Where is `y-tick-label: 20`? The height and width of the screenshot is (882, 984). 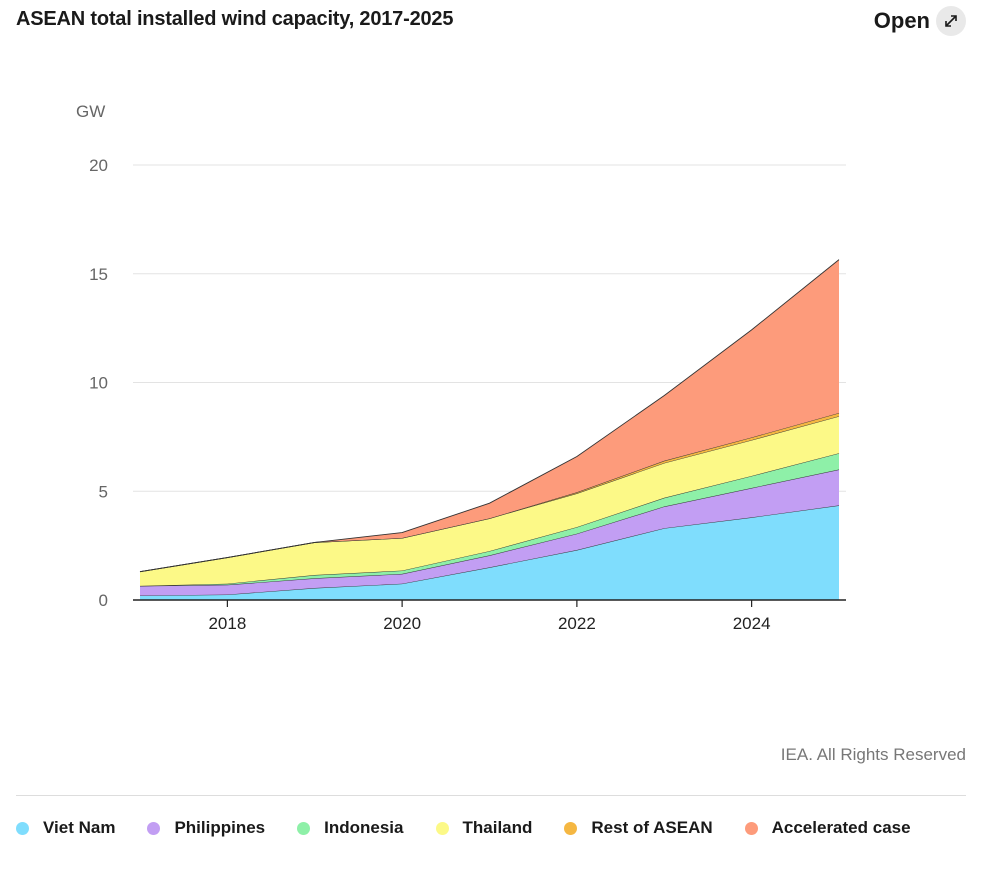
y-tick-label: 20 is located at coordinates (98, 165).